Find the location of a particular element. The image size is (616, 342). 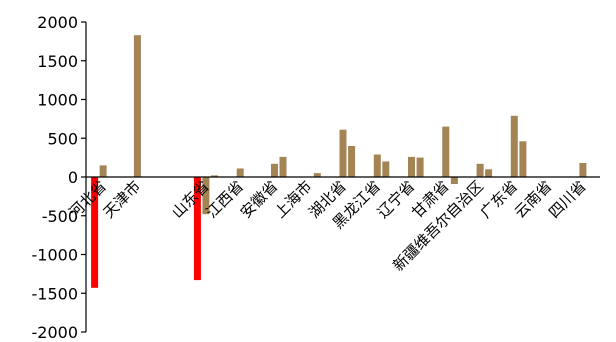

bar-湖北省-s3 is located at coordinates (352, 161).